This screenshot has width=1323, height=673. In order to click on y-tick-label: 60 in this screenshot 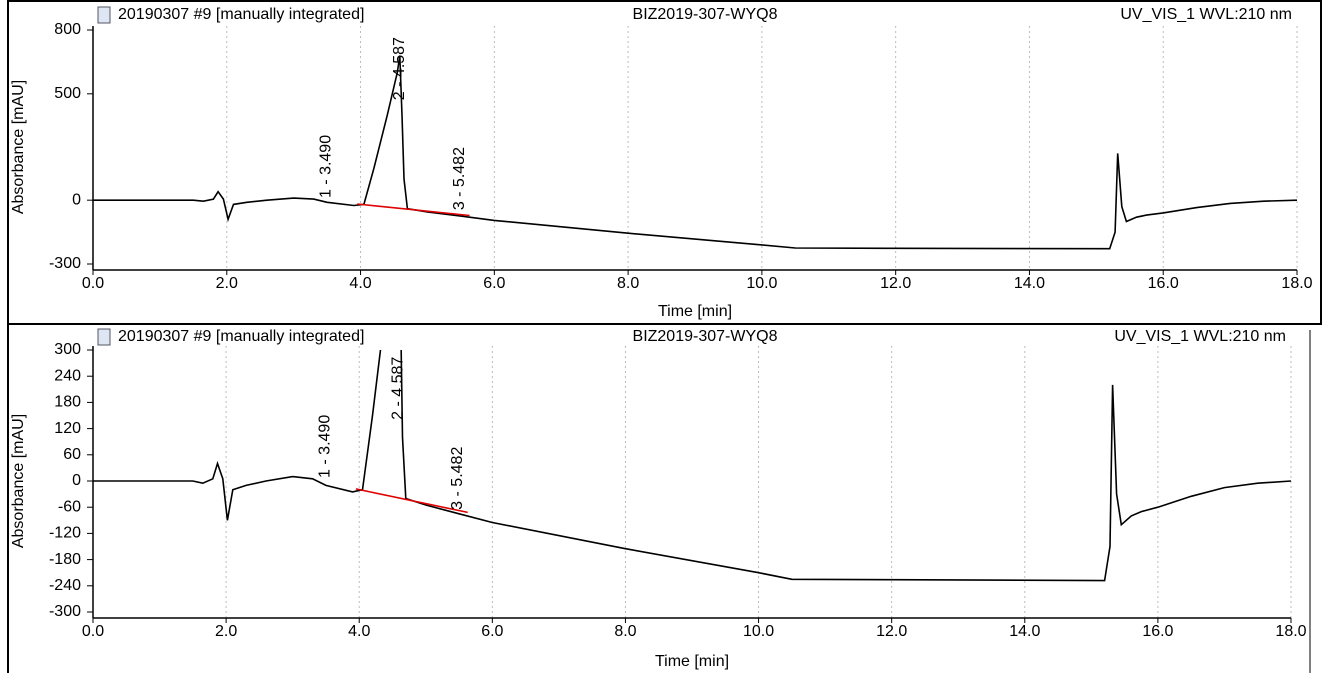, I will do `click(72, 454)`.